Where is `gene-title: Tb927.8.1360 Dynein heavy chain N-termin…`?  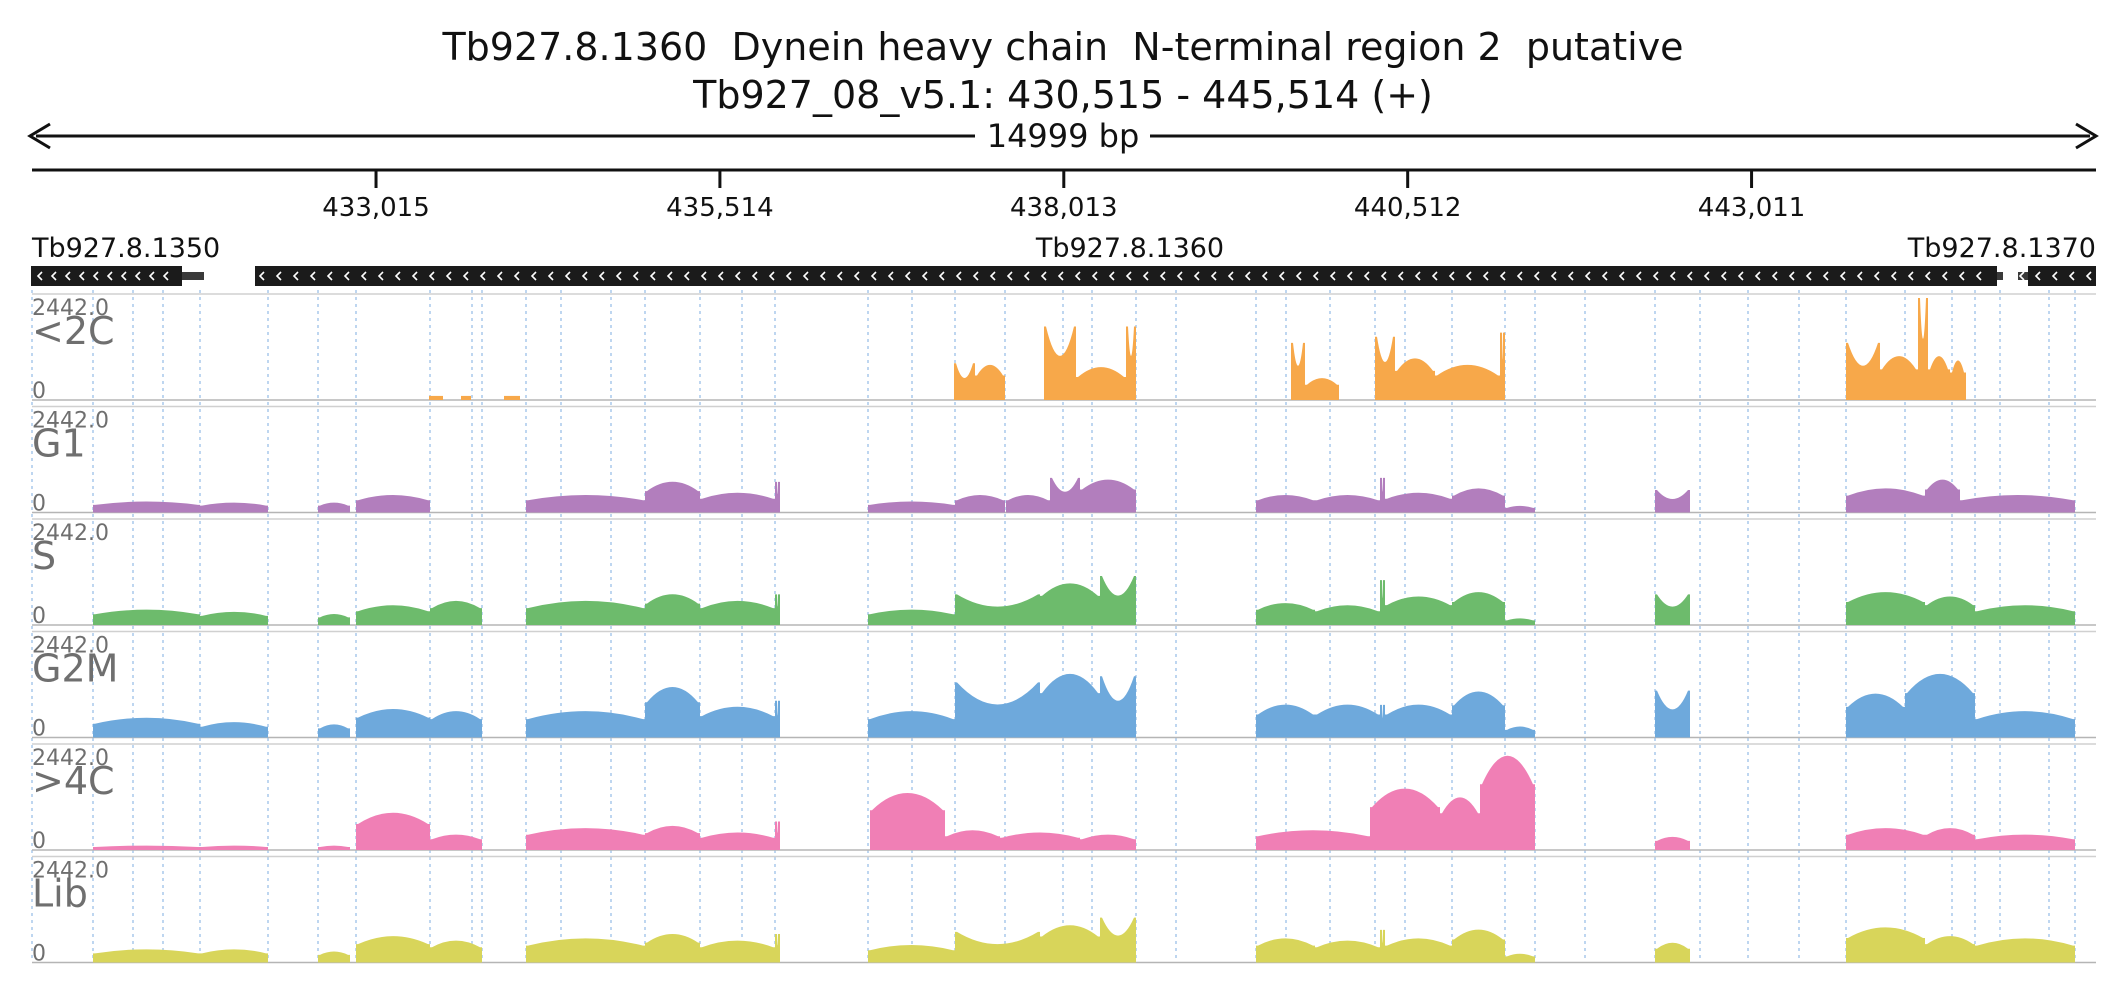
gene-title: Tb927.8.1360 Dynein heavy chain N-termin… is located at coordinates (1063, 47).